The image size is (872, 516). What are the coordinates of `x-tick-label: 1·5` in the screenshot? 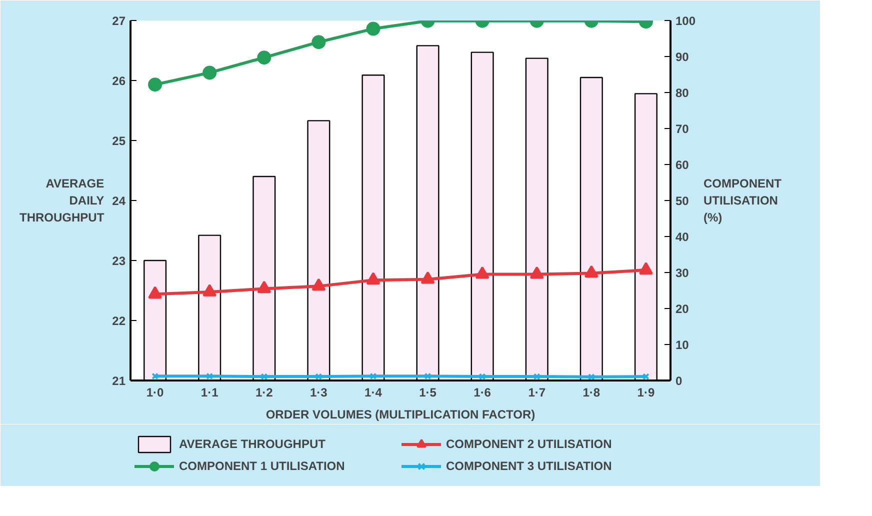 It's located at (428, 393).